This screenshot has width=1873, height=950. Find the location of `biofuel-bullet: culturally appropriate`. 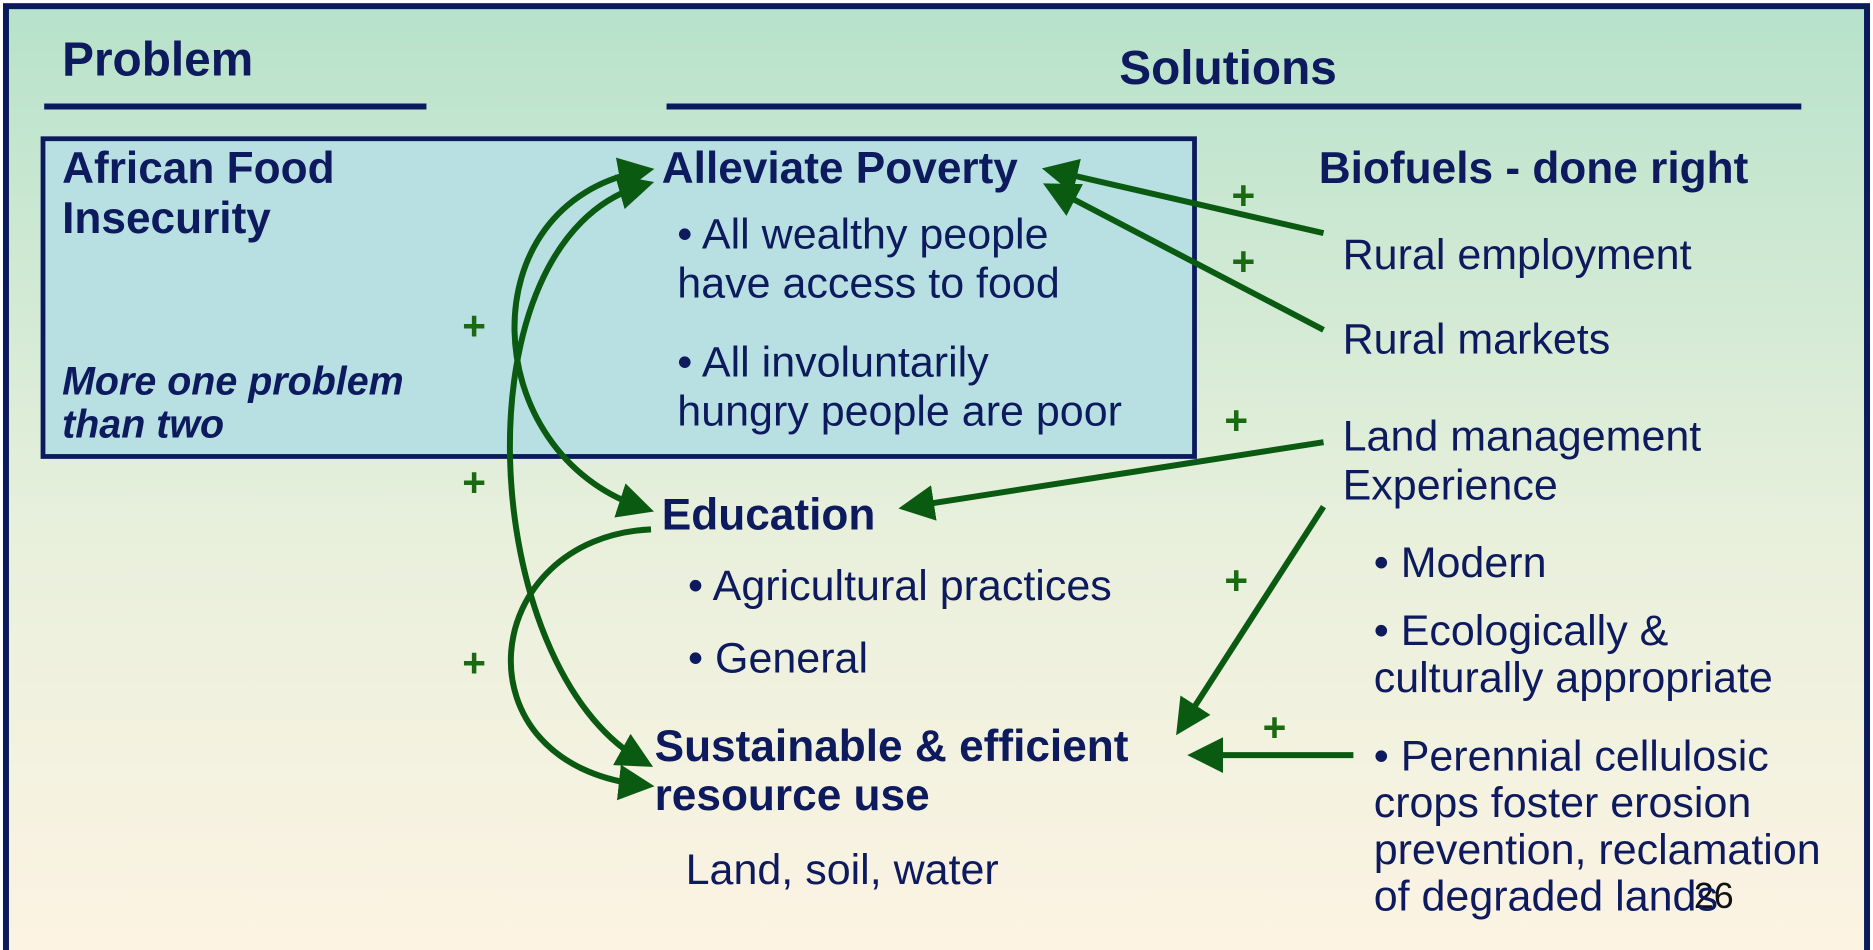

biofuel-bullet: culturally appropriate is located at coordinates (1573, 678).